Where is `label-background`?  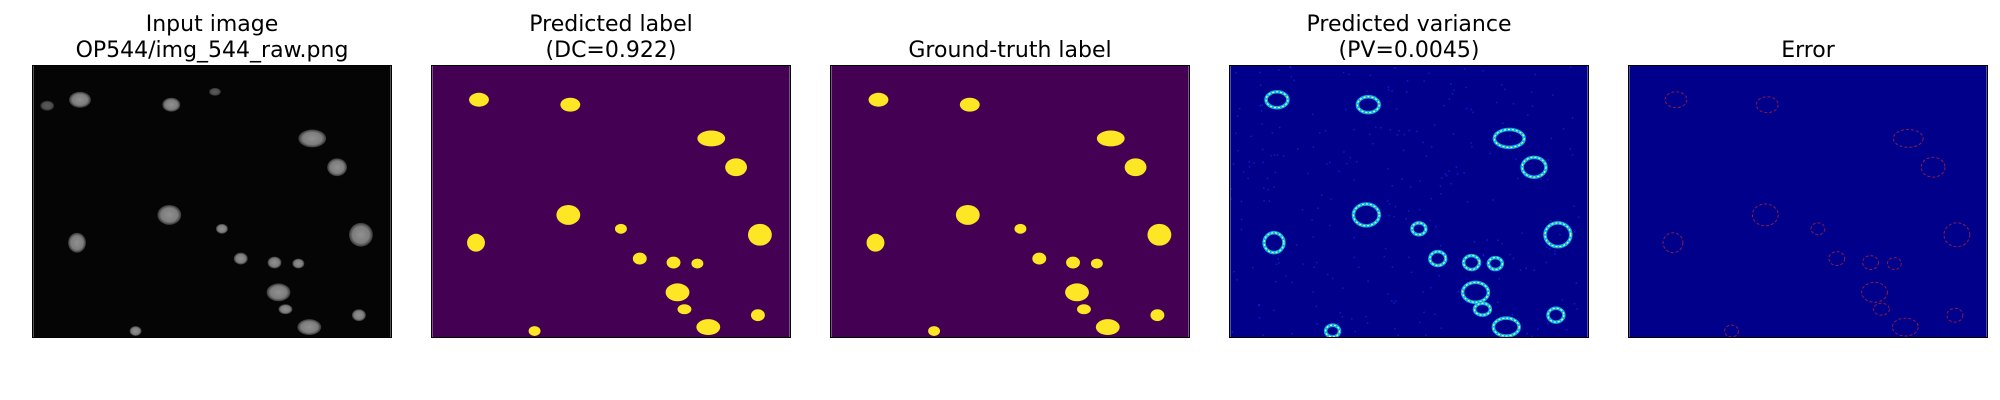 label-background is located at coordinates (1010, 201).